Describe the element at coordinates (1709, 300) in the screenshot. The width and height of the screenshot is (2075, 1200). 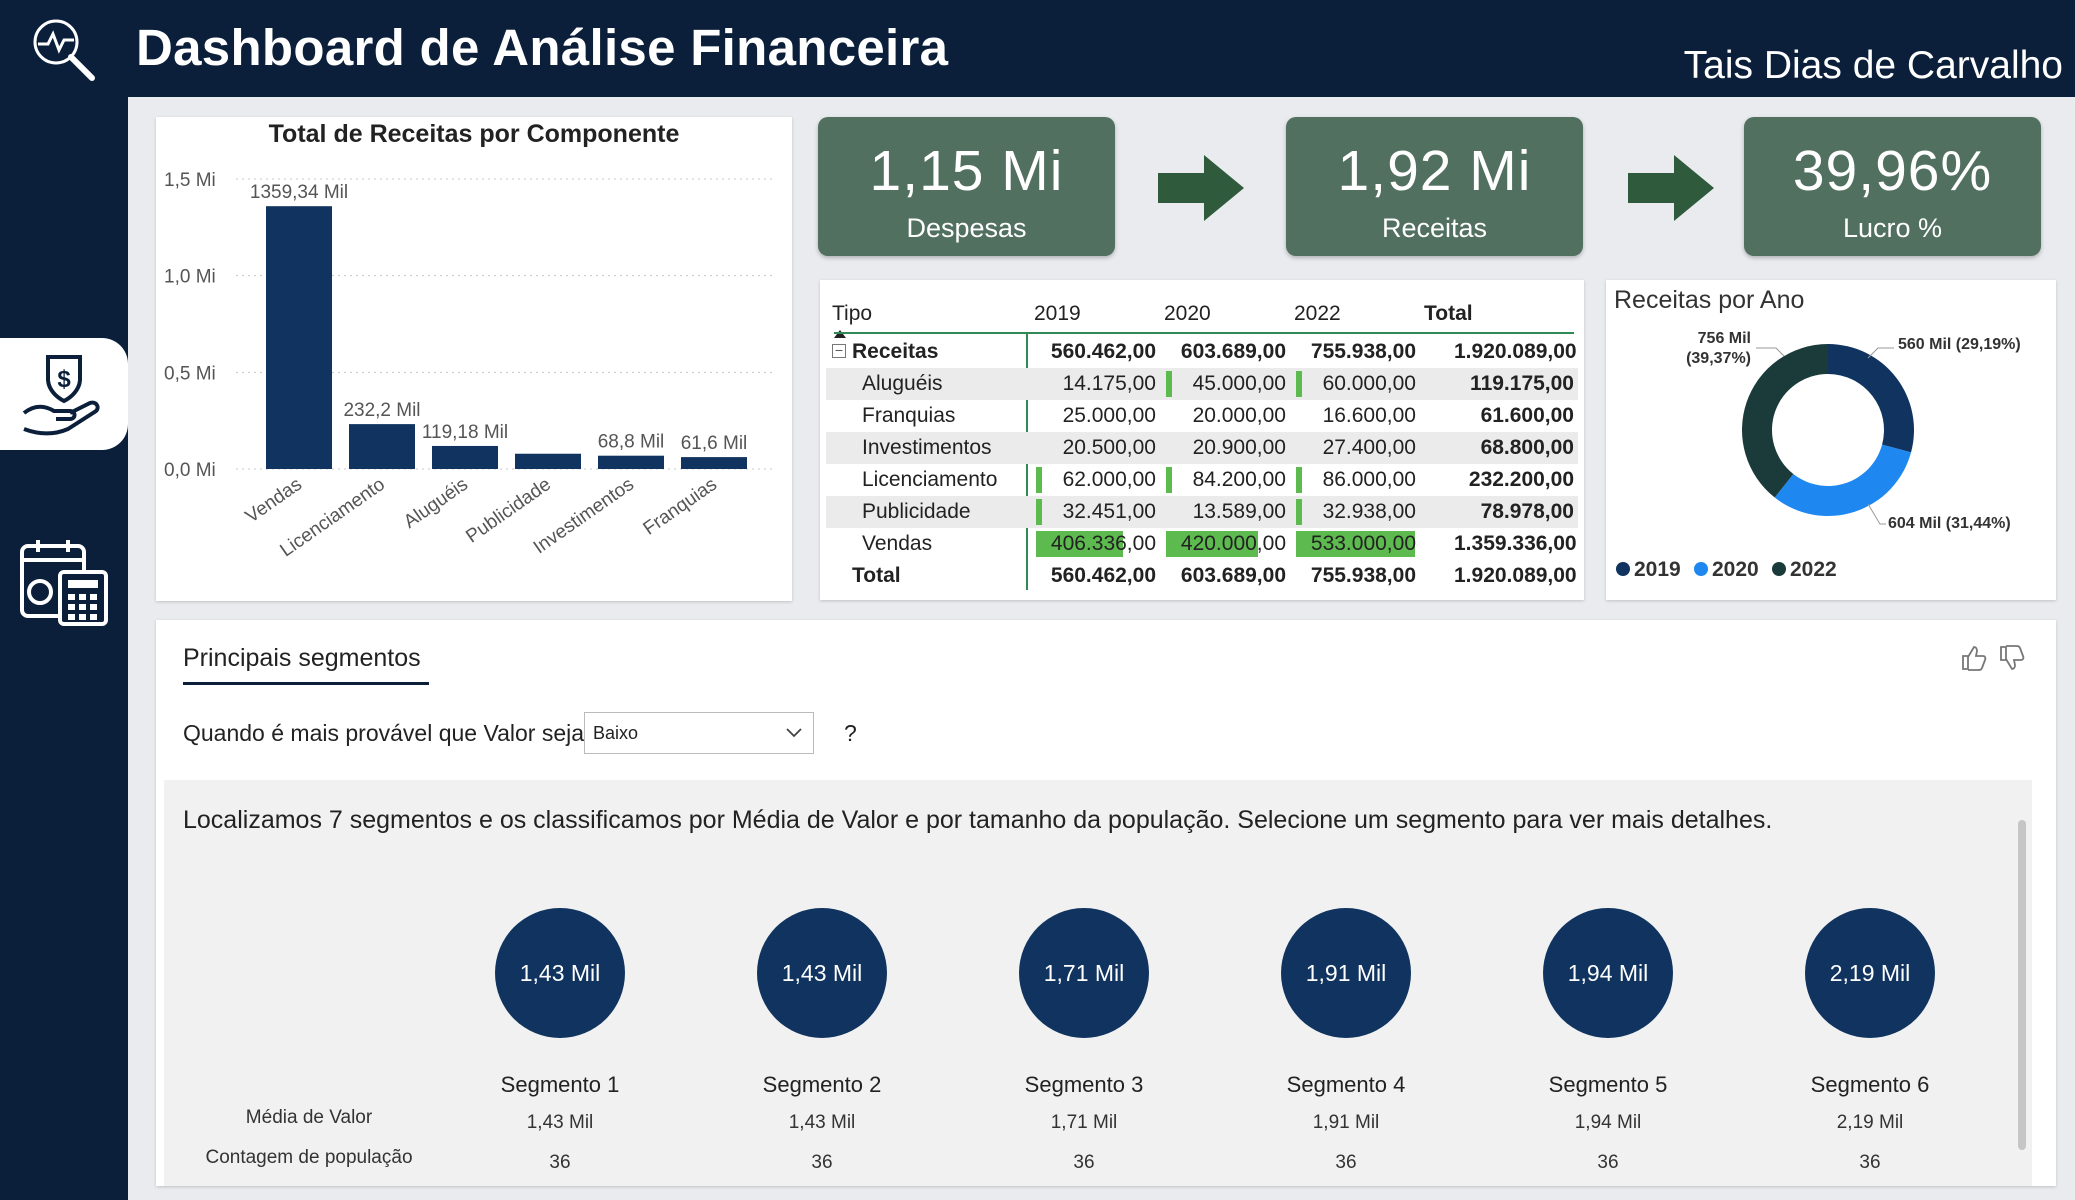
I see `chart-title: Receitas por Ano` at that location.